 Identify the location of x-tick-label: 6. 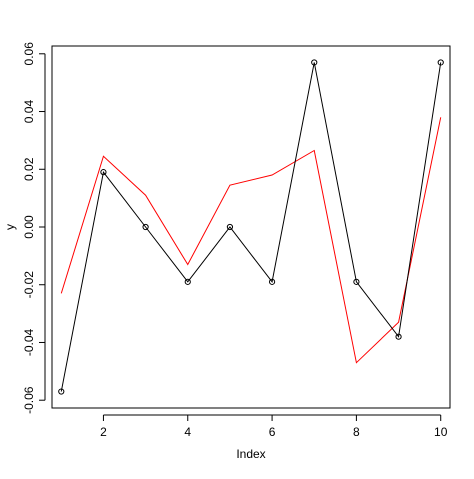
(272, 432).